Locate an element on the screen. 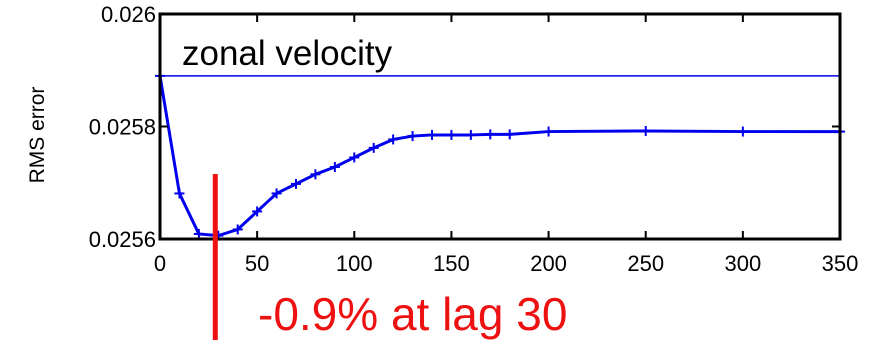 This screenshot has width=869, height=344. y-tick-label: 0.026 is located at coordinates (128, 14).